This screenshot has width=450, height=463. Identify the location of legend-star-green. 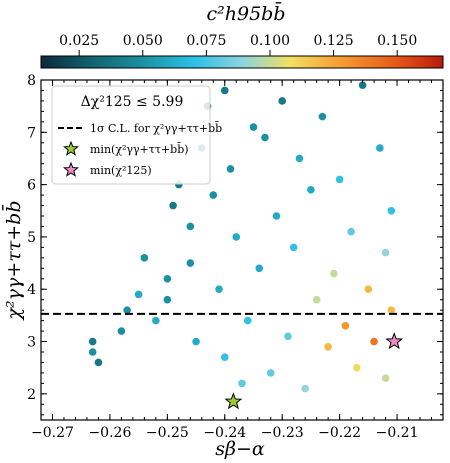
(71, 148).